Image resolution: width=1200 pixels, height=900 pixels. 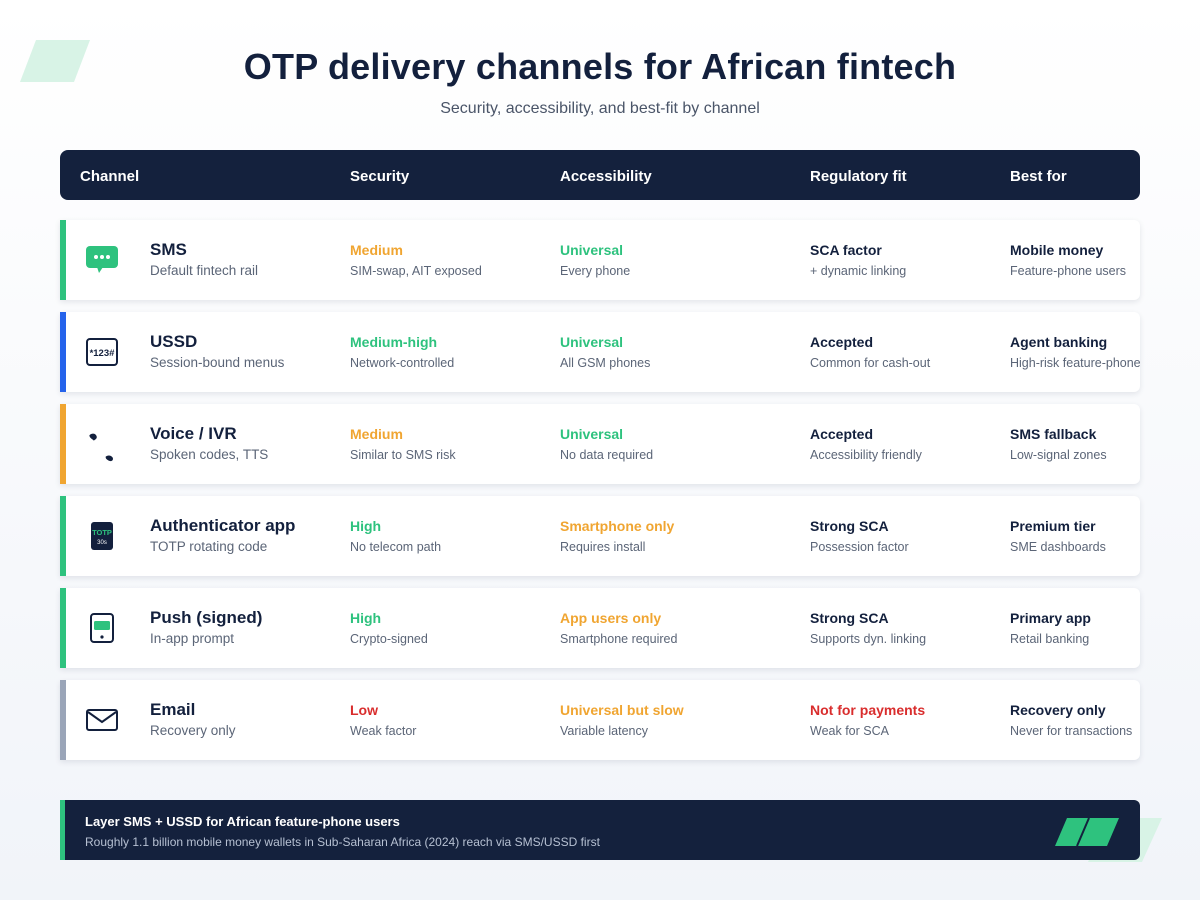 What do you see at coordinates (870, 363) in the screenshot?
I see `regulatory-note: Common for cash-out` at bounding box center [870, 363].